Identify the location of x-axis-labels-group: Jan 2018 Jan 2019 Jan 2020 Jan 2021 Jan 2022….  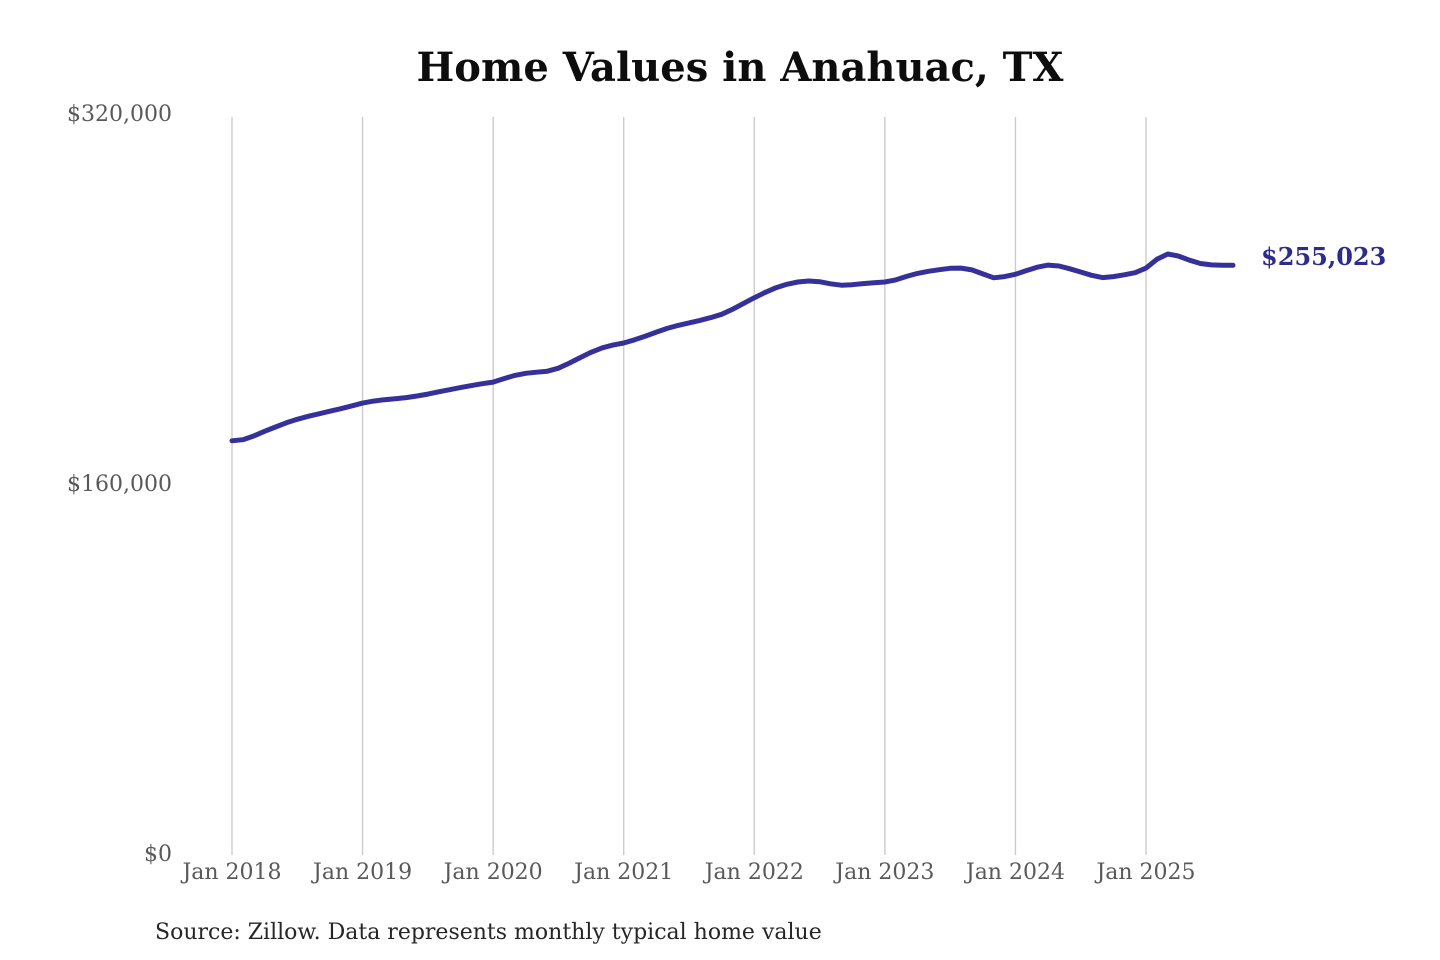
(687, 872).